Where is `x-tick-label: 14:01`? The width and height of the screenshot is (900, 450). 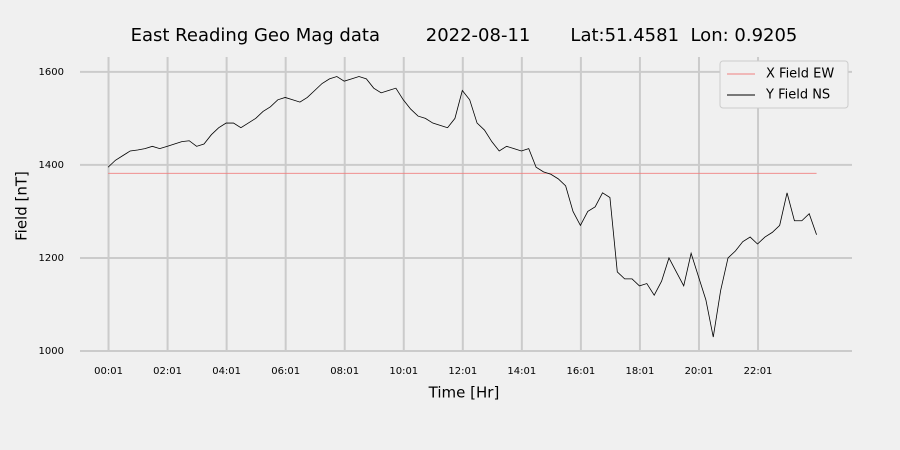
x-tick-label: 14:01 is located at coordinates (521, 371).